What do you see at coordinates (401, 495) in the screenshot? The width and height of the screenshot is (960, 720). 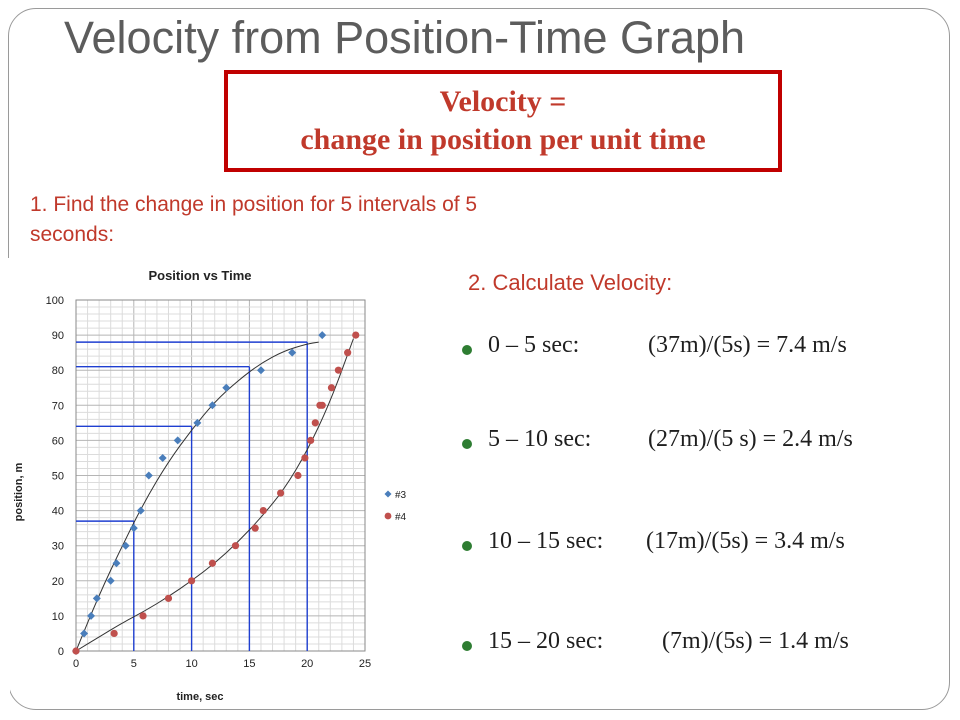 I see `legend-label: #3` at bounding box center [401, 495].